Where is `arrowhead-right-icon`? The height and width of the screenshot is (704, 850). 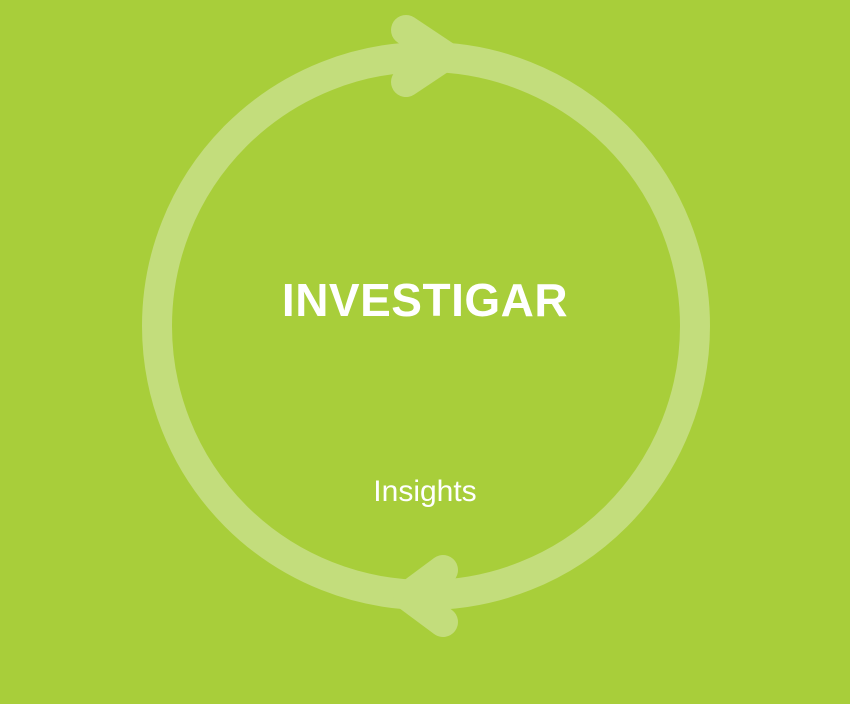 arrowhead-right-icon is located at coordinates (425, 56).